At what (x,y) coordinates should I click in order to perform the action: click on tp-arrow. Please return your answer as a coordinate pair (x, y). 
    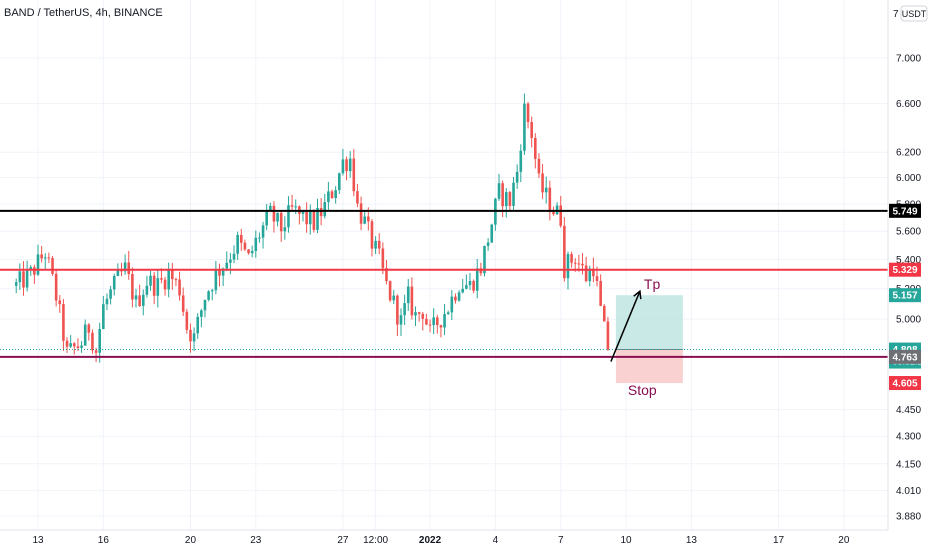
    Looking at the image, I should click on (625, 326).